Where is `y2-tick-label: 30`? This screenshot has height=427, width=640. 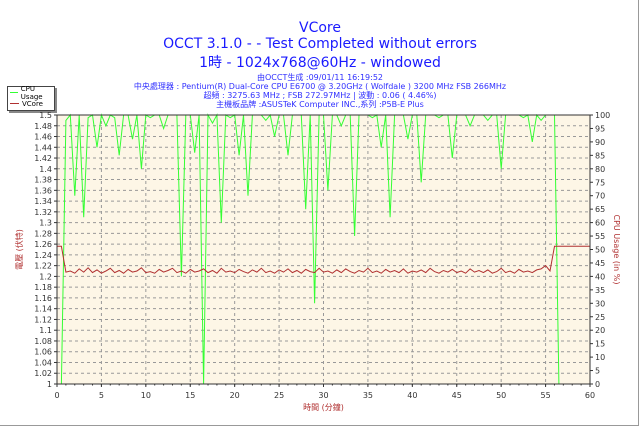 y2-tick-label: 30 is located at coordinates (600, 303).